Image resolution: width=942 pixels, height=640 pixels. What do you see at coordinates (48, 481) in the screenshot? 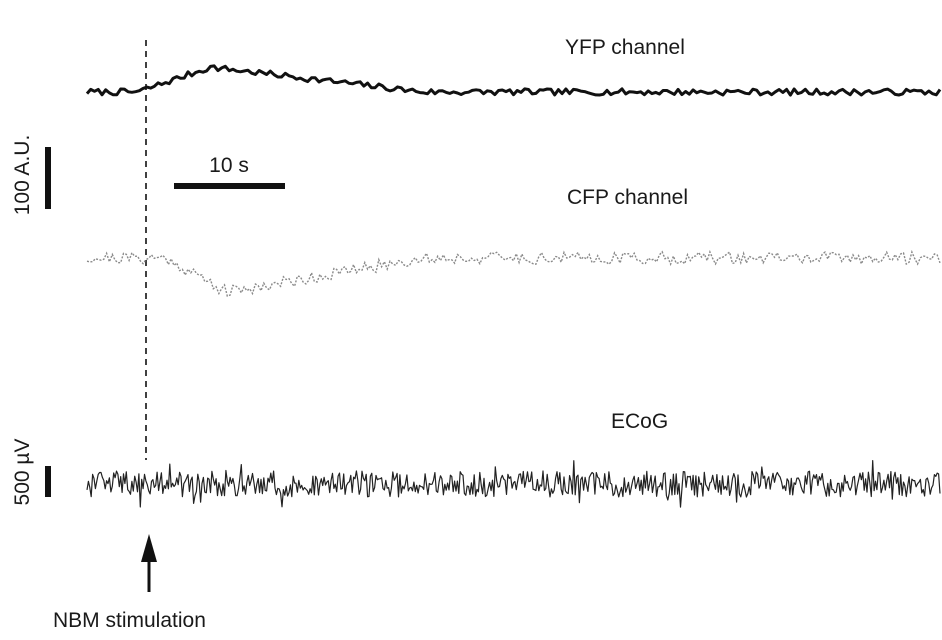
I see `ecog-scale-bar` at bounding box center [48, 481].